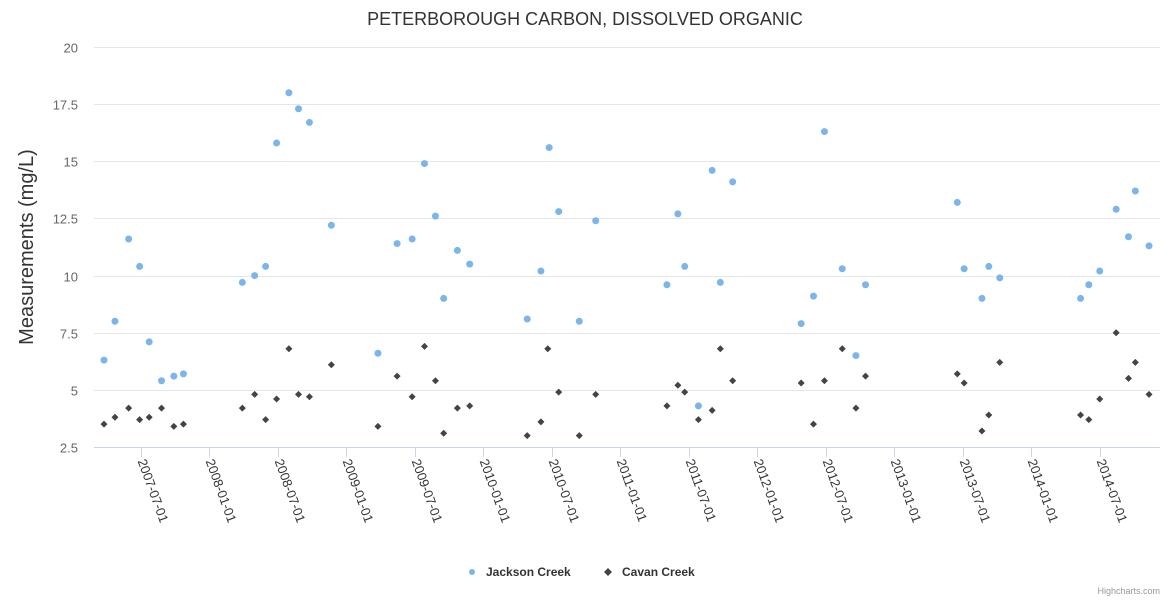 The image size is (1170, 600). Describe the element at coordinates (520, 572) in the screenshot. I see `legend-item-jackson-creek: Jackson Creek` at that location.